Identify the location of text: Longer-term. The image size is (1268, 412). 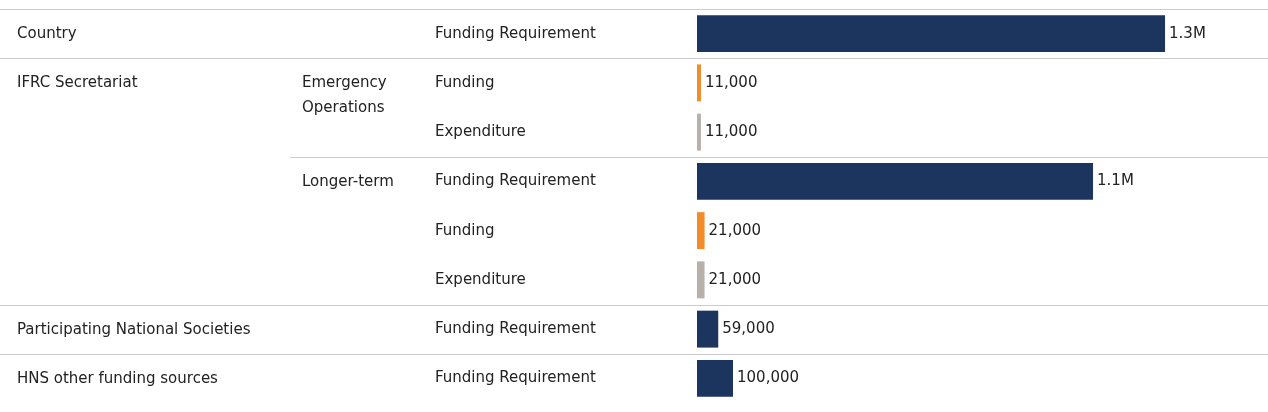
(348, 181).